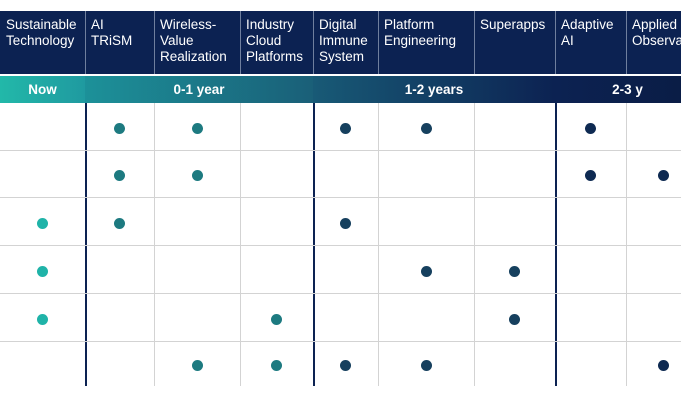 The height and width of the screenshot is (400, 681). I want to click on time-horizon-label: 1-2 years, so click(434, 89).